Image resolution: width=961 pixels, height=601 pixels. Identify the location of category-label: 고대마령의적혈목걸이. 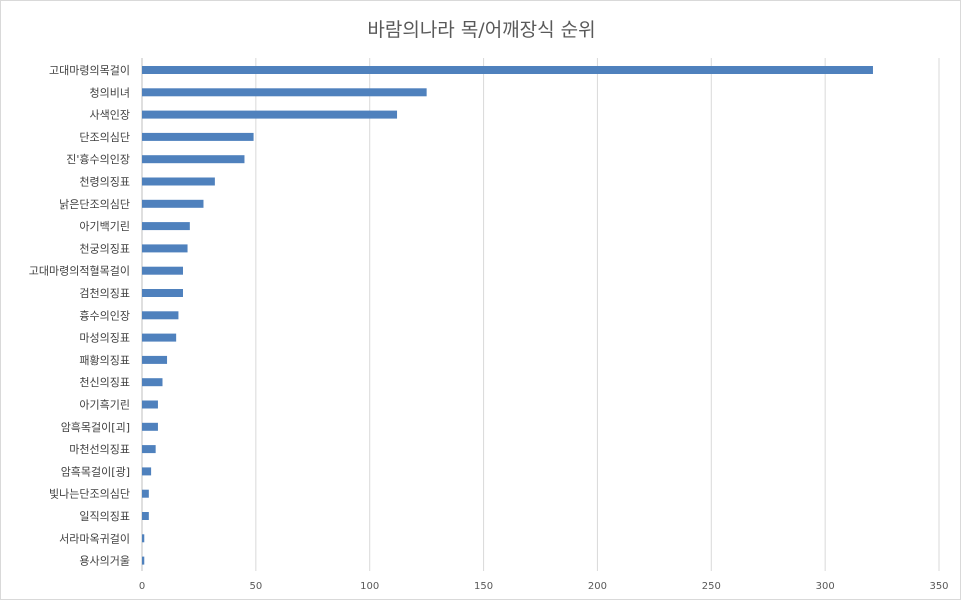
(79, 271).